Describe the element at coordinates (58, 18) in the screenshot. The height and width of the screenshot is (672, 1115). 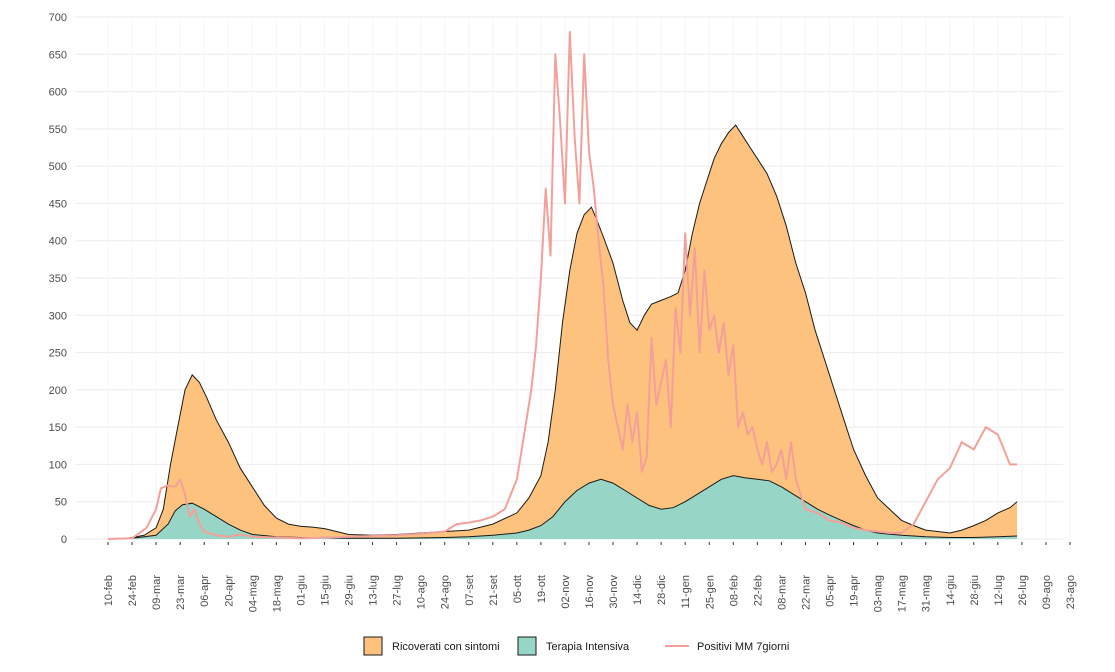
I see `y-tick-label: 700` at that location.